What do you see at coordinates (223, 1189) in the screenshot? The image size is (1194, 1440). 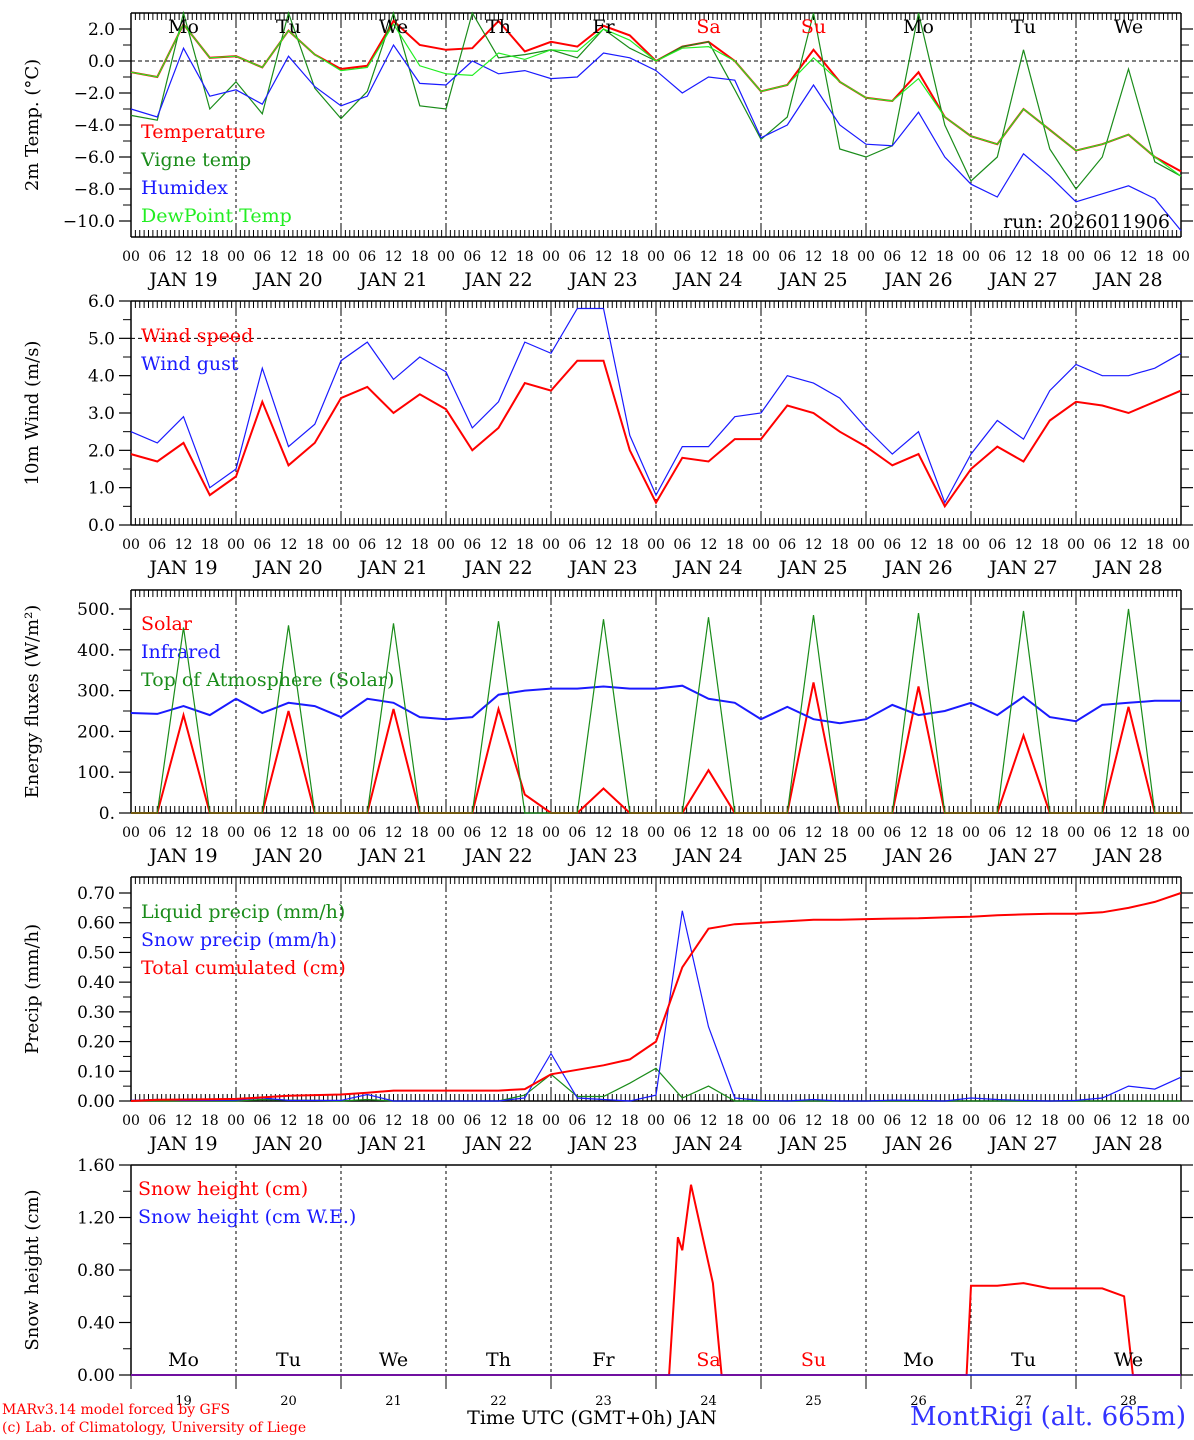 I see `legend-entry: Snow height (cm)` at bounding box center [223, 1189].